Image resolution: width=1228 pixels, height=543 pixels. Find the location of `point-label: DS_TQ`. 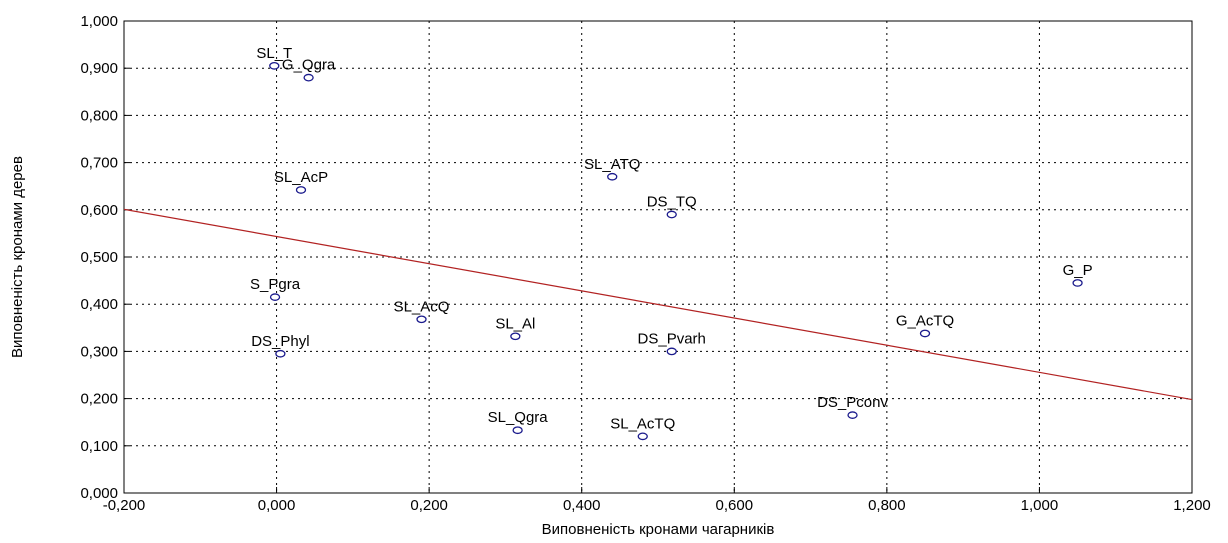

point-label: DS_TQ is located at coordinates (672, 202).